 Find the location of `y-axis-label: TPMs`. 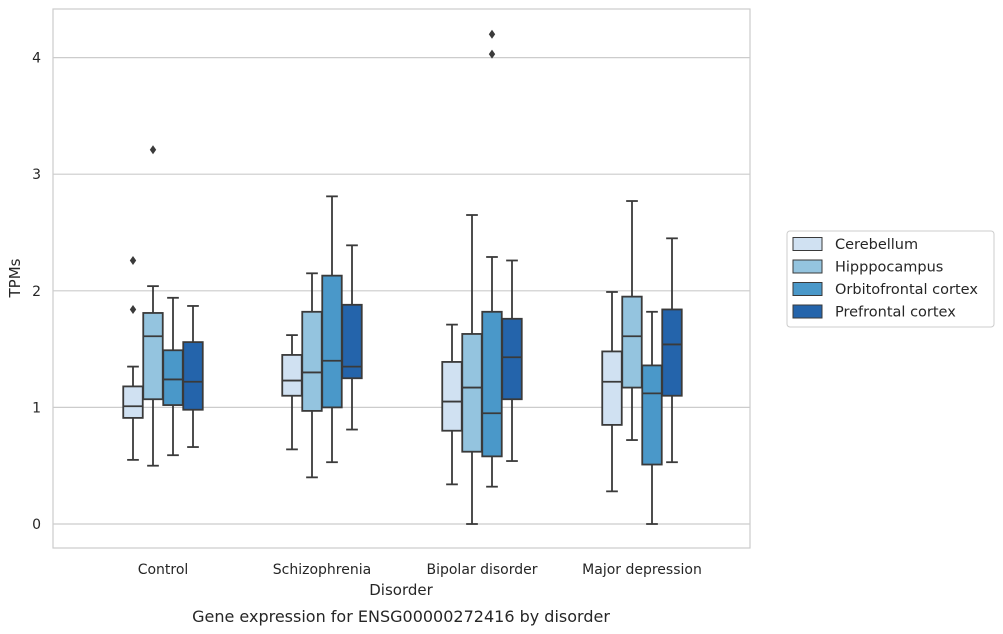

y-axis-label: TPMs is located at coordinates (15, 278).